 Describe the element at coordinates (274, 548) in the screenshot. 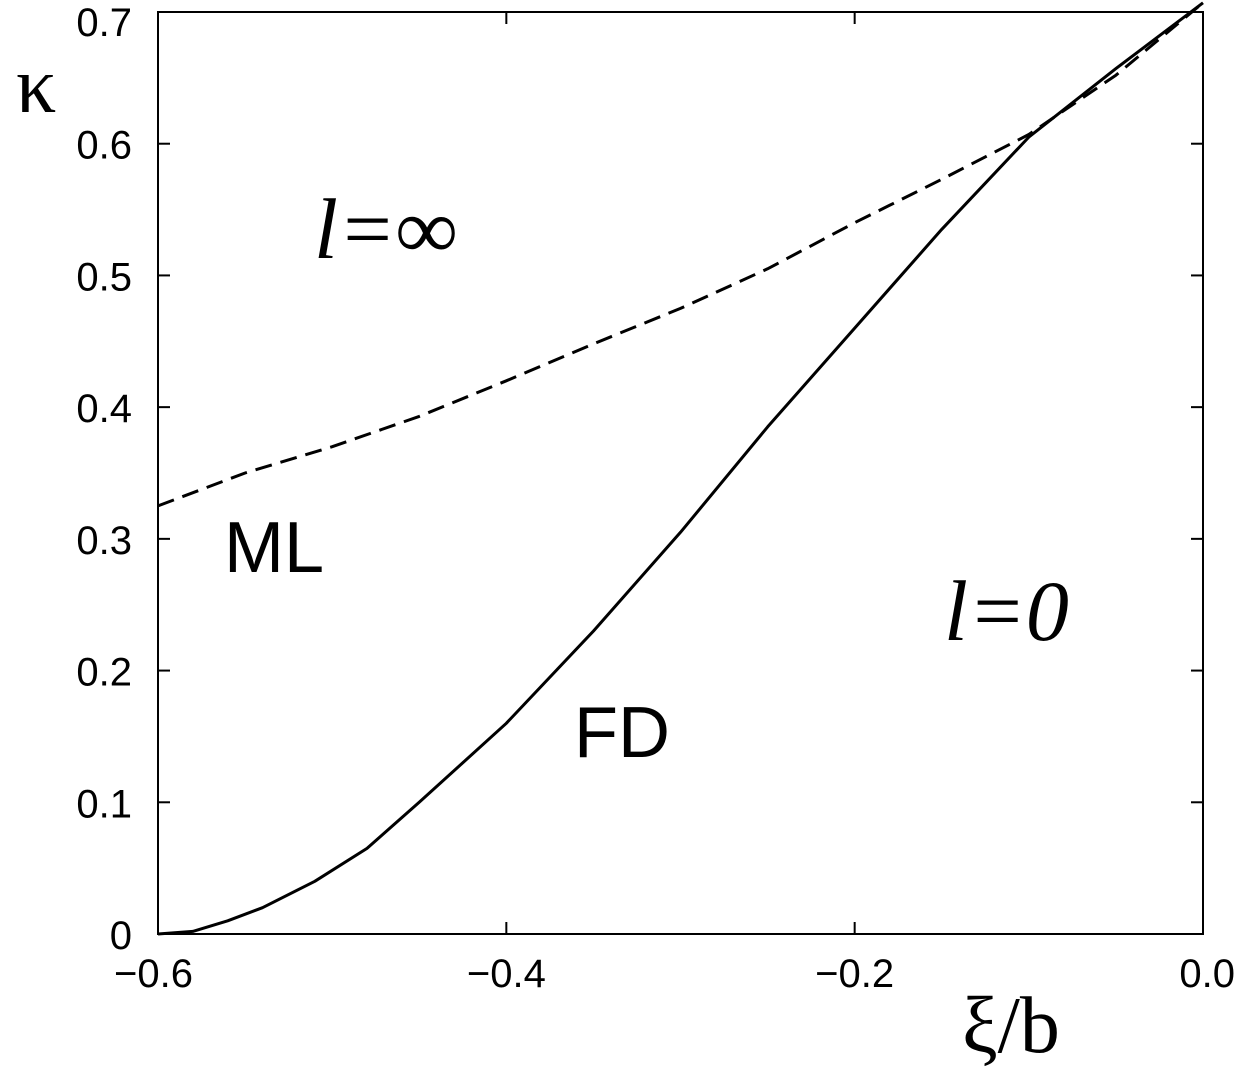

I see `annotation-ml: ML` at that location.